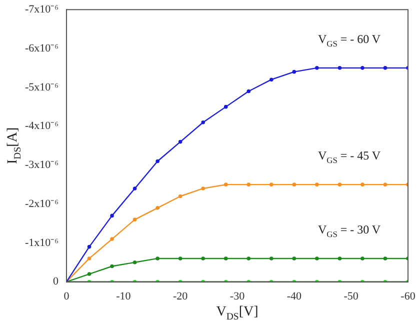 The width and height of the screenshot is (420, 326). Describe the element at coordinates (42, 9) in the screenshot. I see `y-tick-label: -7x10⁻⁶` at that location.